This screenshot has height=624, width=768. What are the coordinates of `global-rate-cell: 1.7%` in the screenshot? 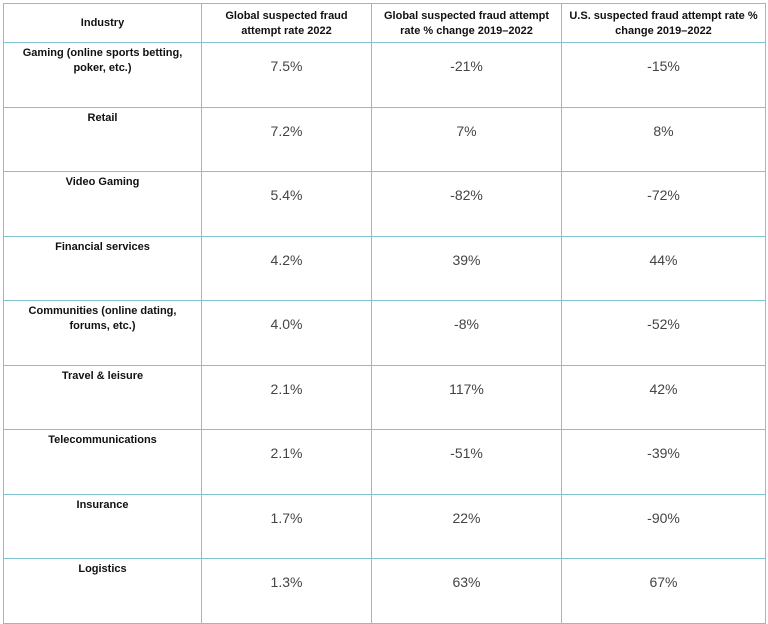 It's located at (286, 526).